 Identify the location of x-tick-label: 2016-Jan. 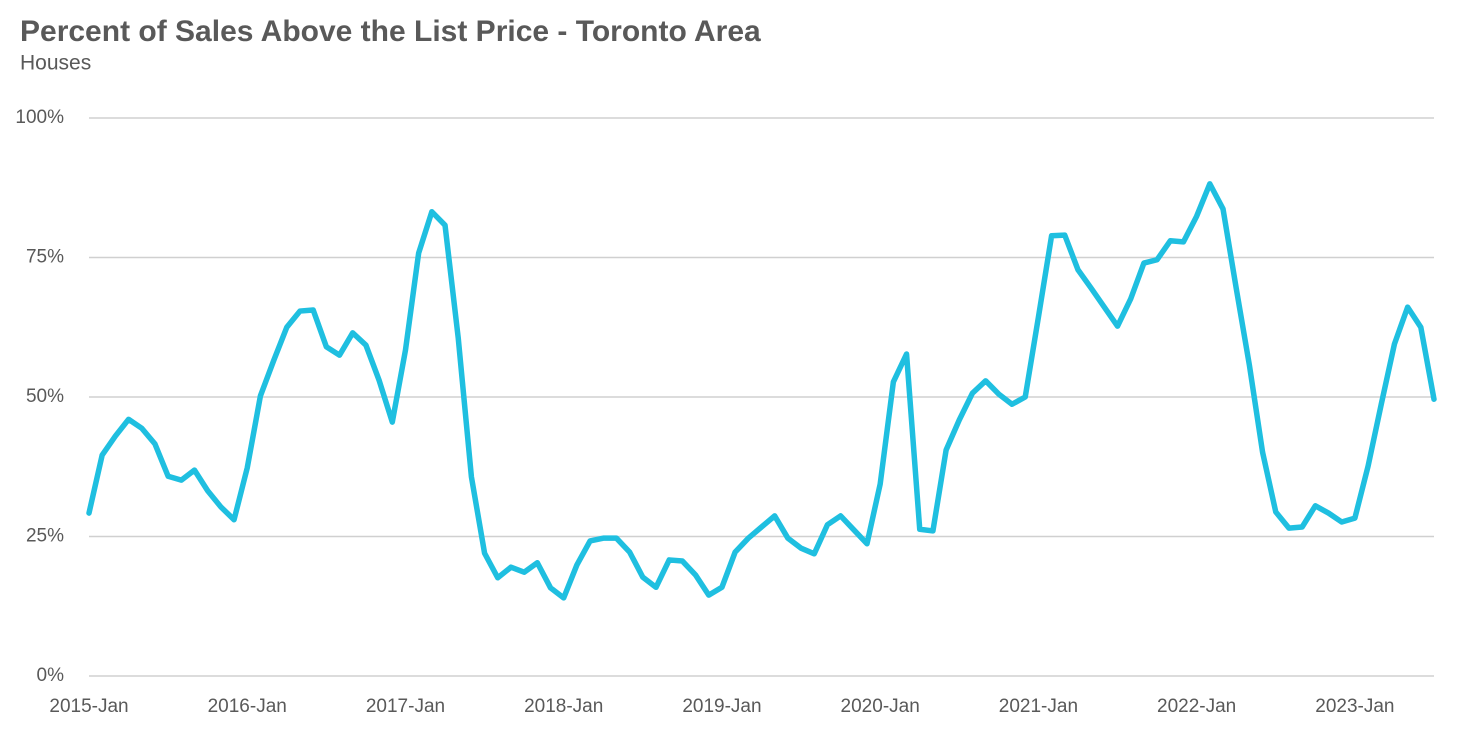
(247, 706).